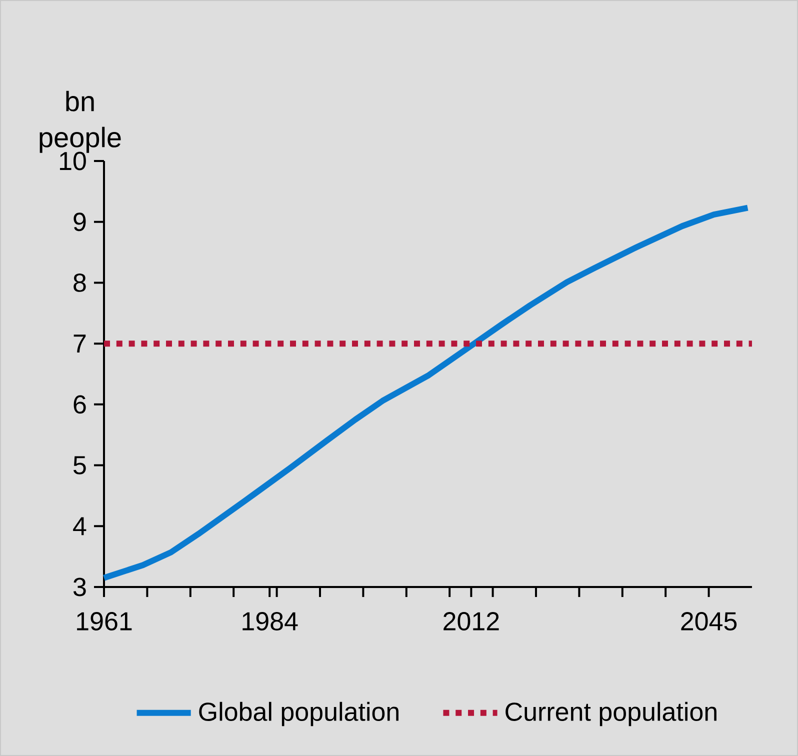 The image size is (798, 756). I want to click on y-tick-label: 3, so click(79, 587).